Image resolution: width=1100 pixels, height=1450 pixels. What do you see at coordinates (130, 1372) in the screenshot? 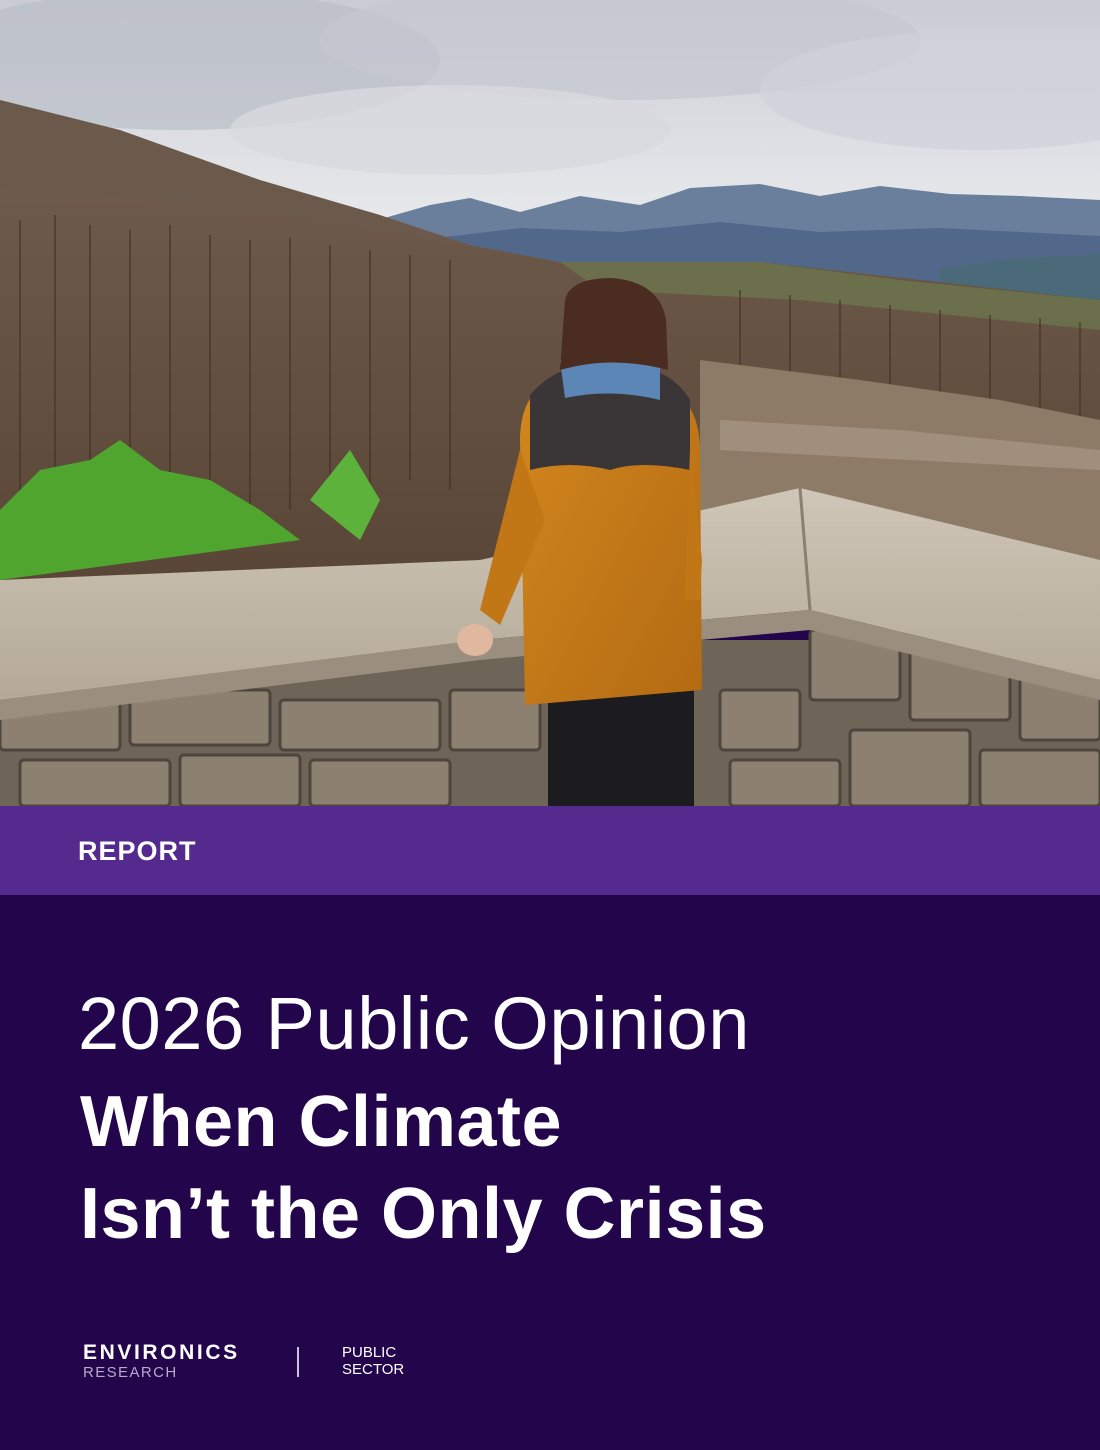
I see `brand-subtitle: RESEARCH` at bounding box center [130, 1372].